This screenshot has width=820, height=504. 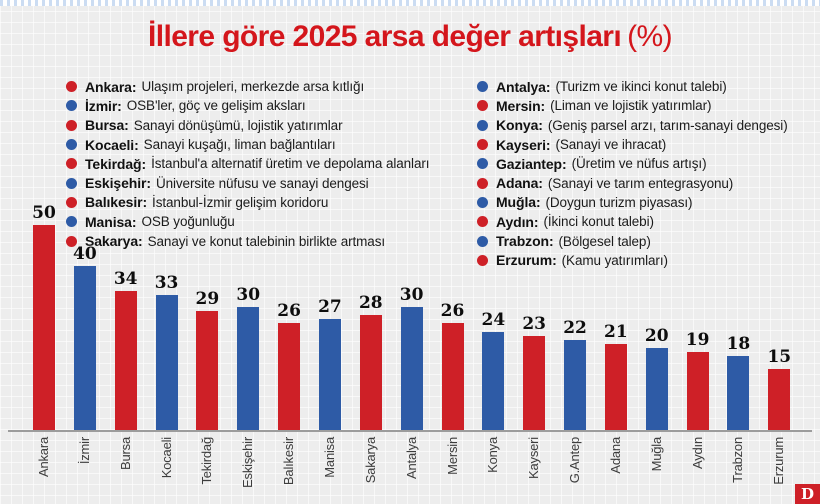 I want to click on page-title-suffix: (%), so click(x=649, y=36).